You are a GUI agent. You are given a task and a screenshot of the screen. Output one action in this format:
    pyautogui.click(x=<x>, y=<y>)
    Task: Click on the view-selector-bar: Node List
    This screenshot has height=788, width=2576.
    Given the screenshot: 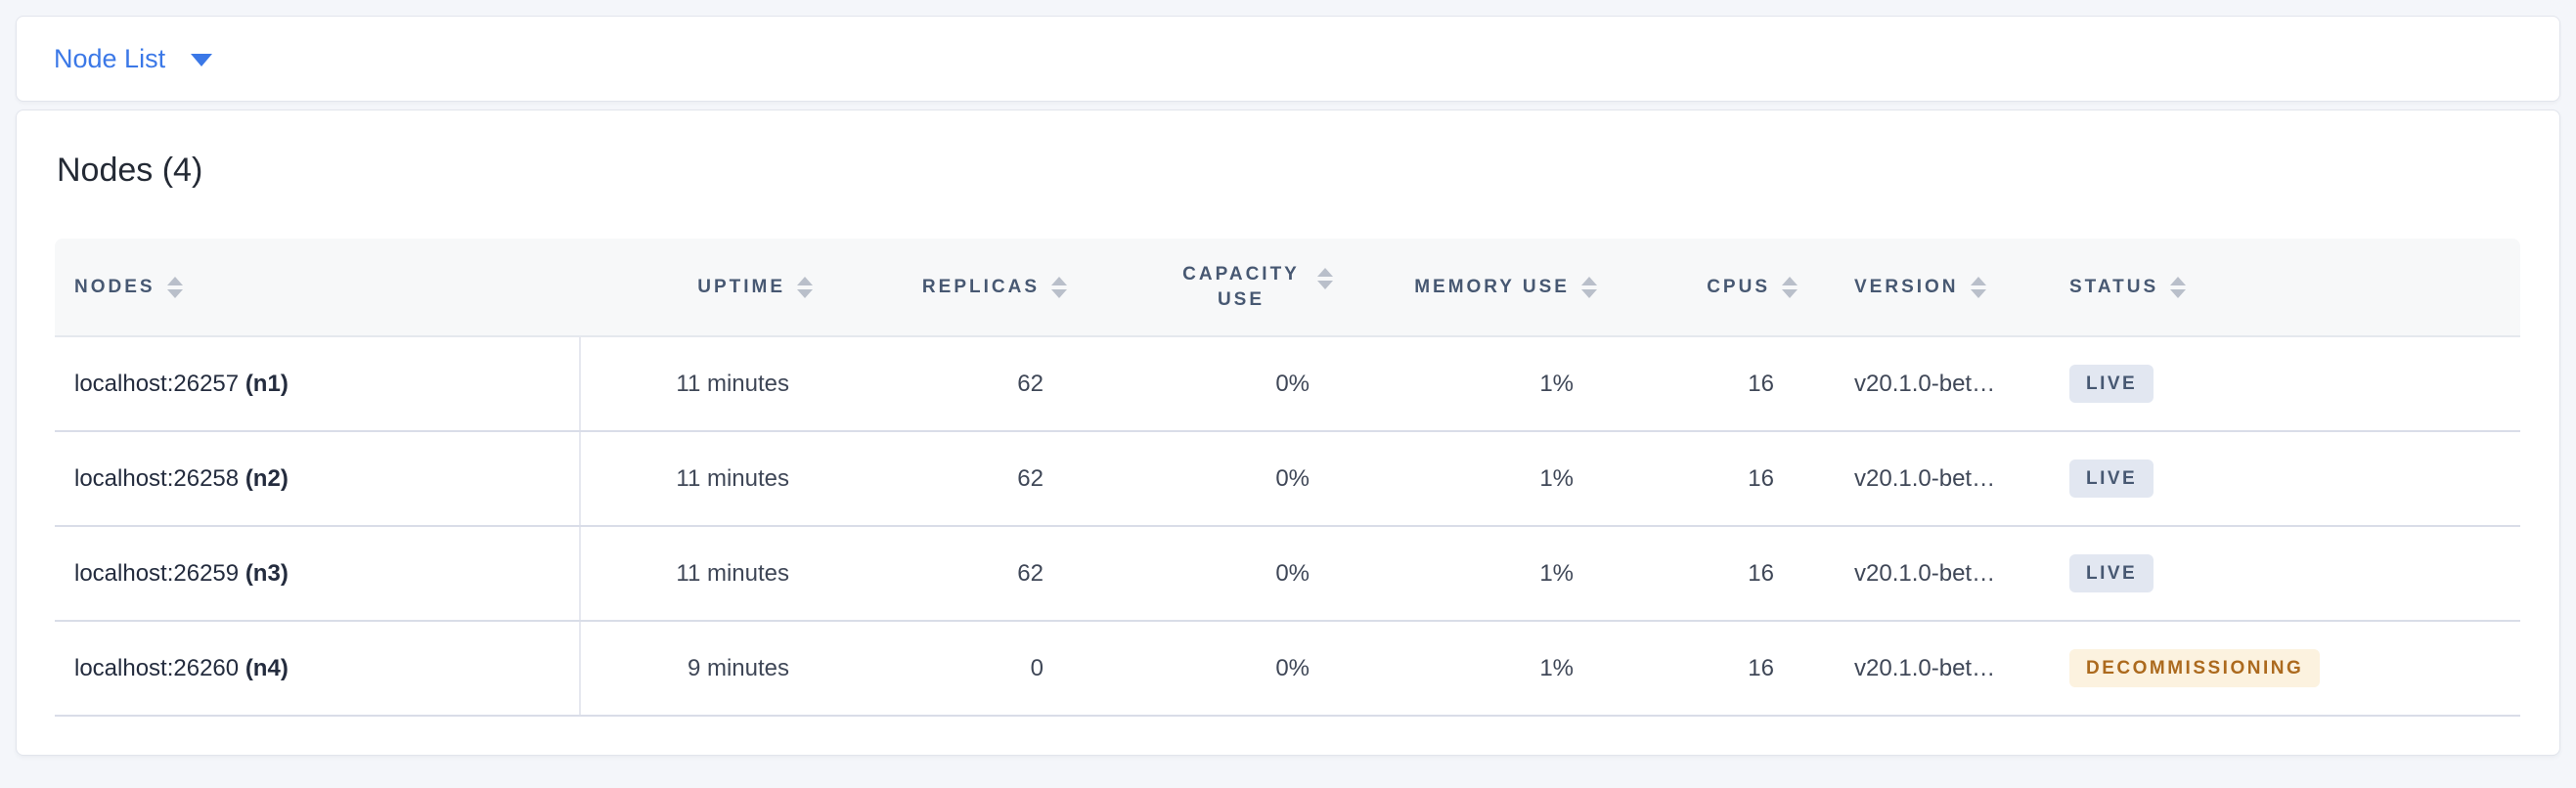 What is the action you would take?
    pyautogui.click(x=1288, y=59)
    